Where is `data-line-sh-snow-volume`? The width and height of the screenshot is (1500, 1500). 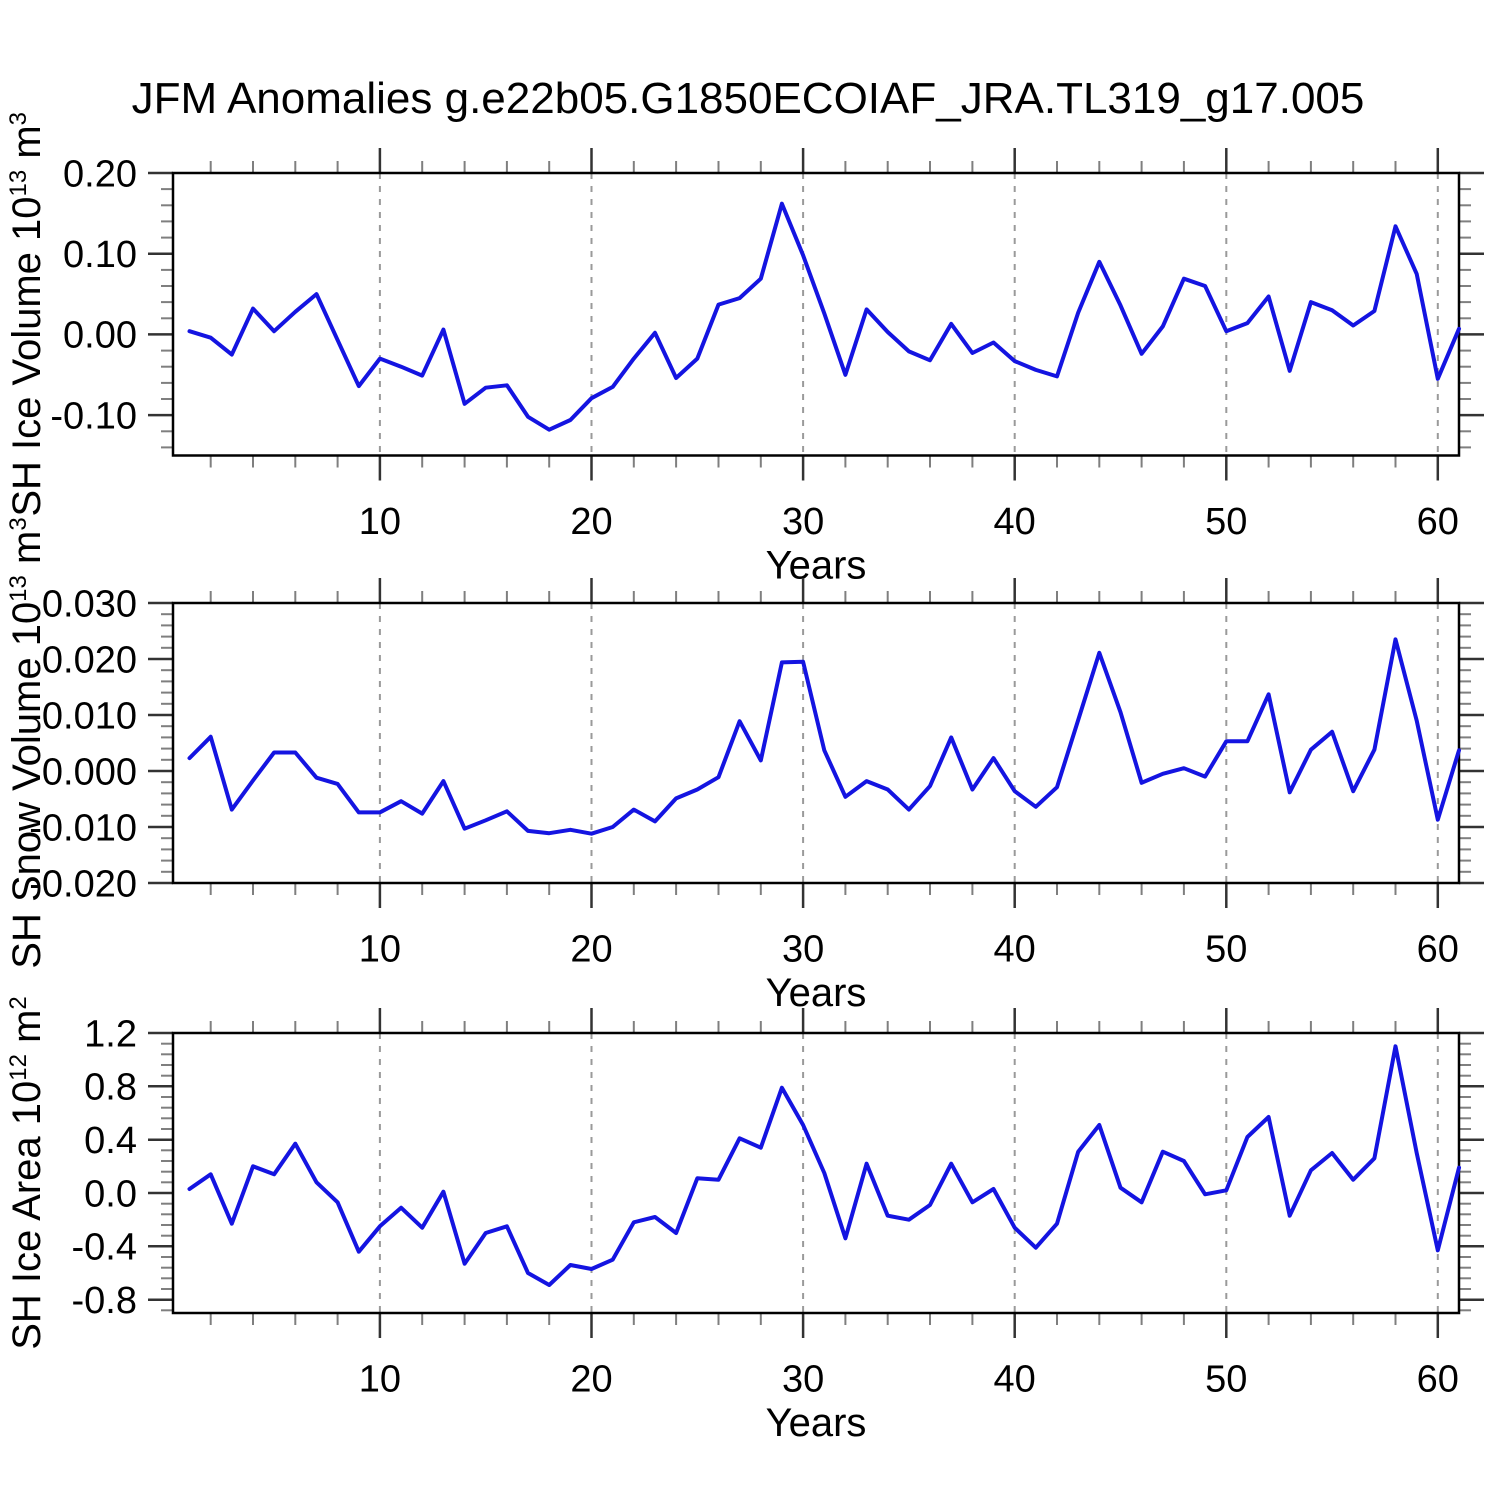
data-line-sh-snow-volume is located at coordinates (824, 736).